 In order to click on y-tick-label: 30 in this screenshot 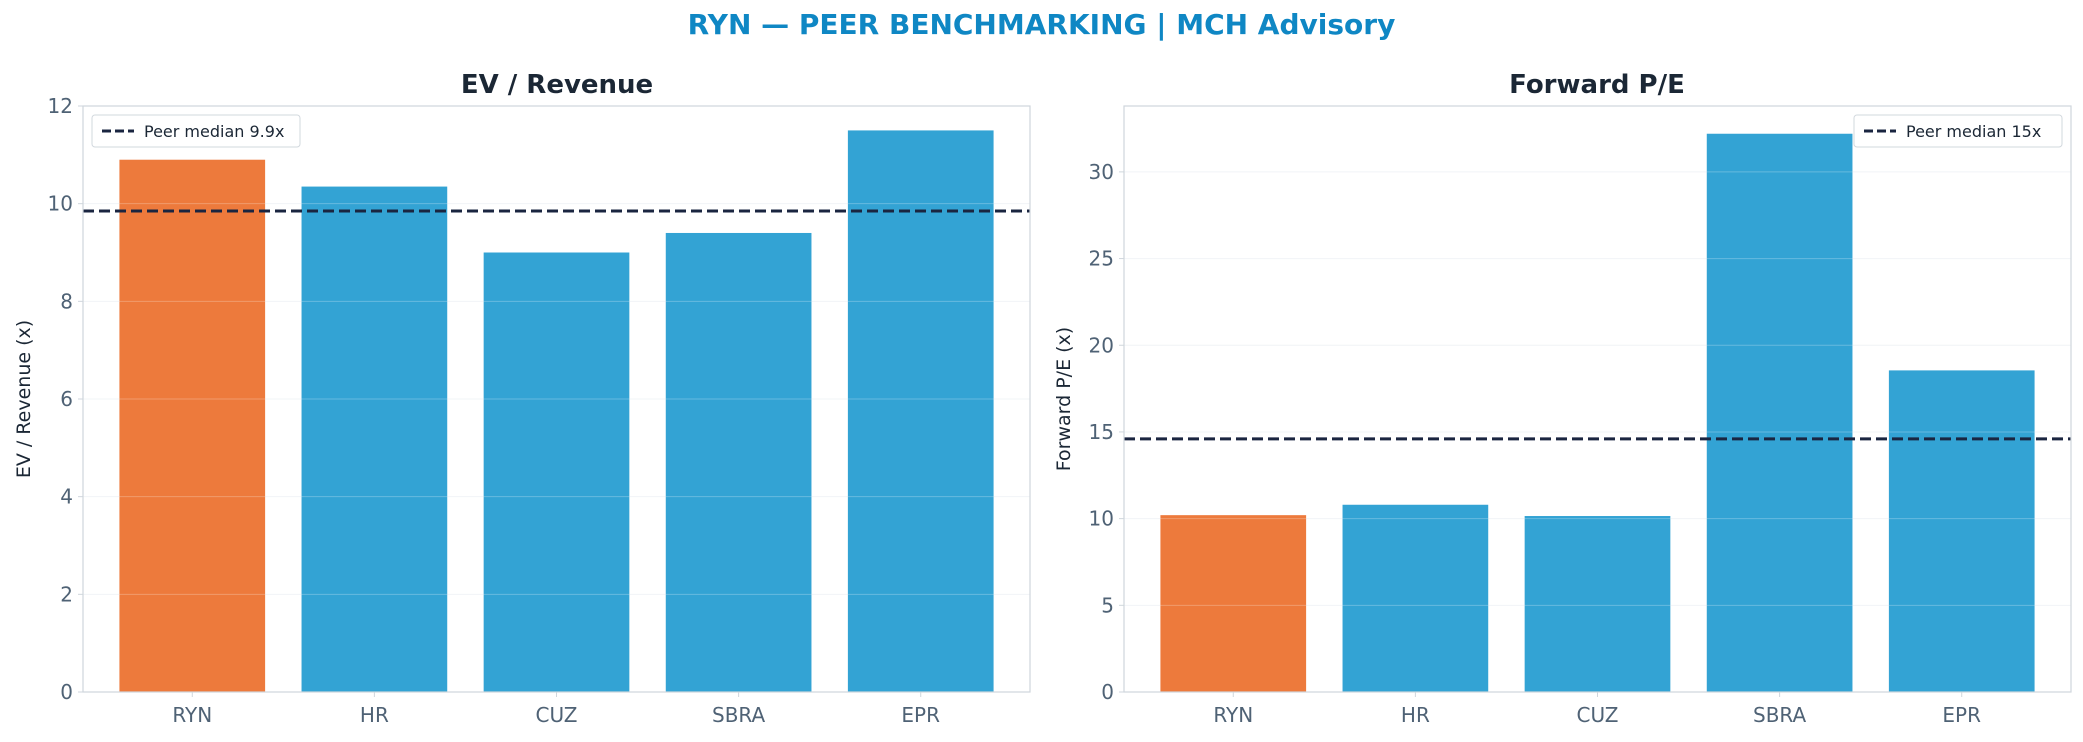, I will do `click(1101, 172)`.